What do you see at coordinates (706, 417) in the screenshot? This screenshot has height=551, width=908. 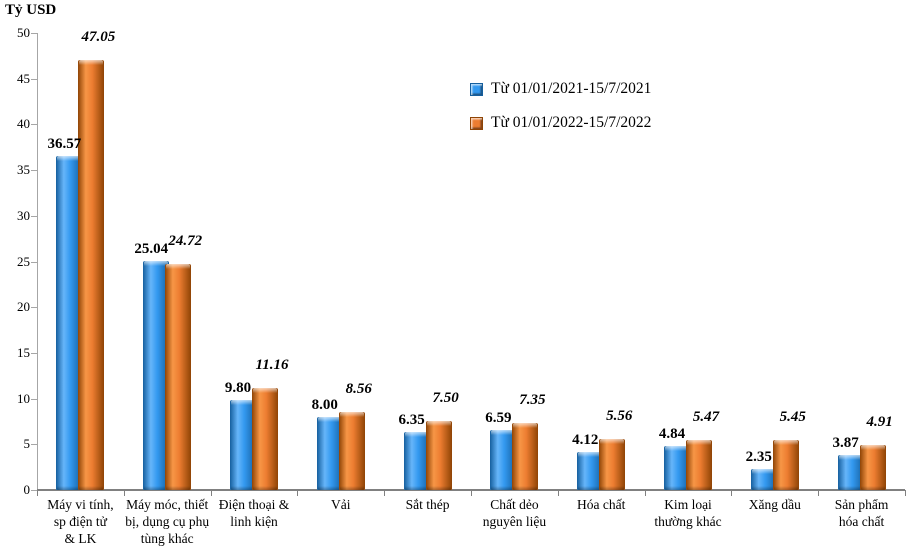 I see `bar-value-label: 5.47` at bounding box center [706, 417].